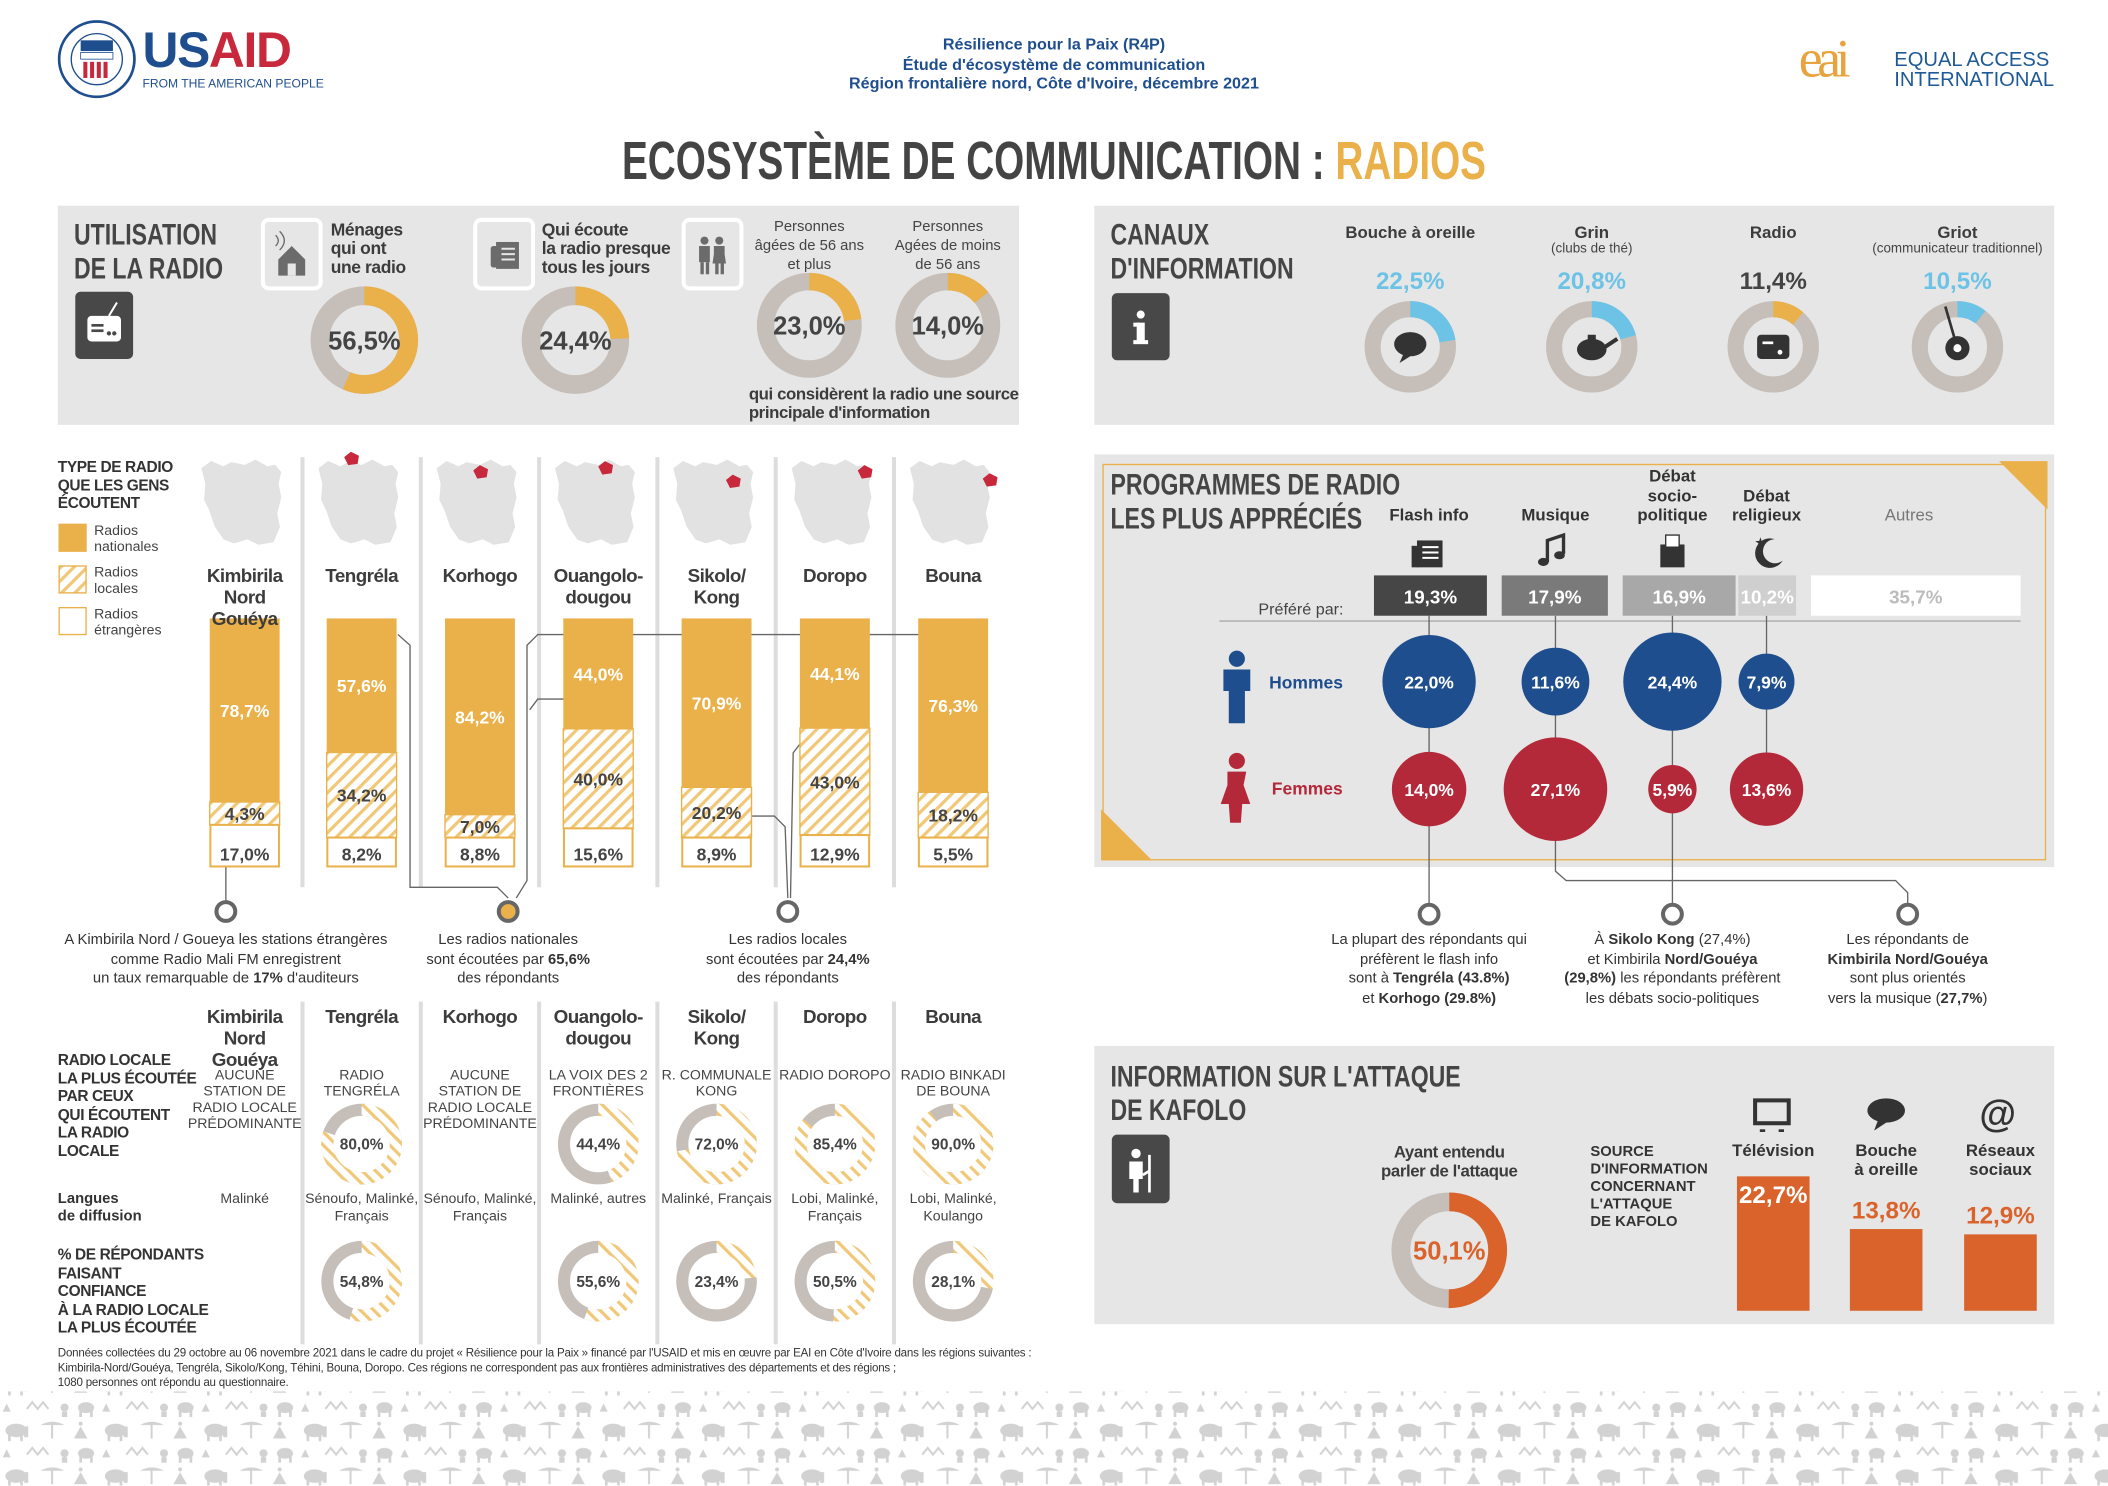 The height and width of the screenshot is (1486, 2108). I want to click on newspaper-fold, so click(1415, 556).